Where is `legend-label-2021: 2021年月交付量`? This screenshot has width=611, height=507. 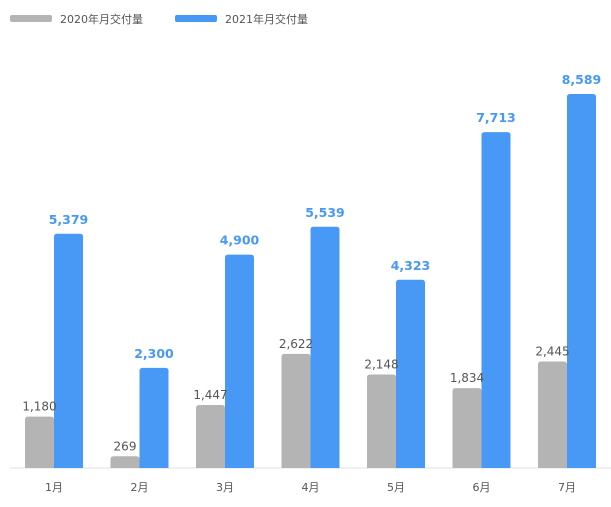 legend-label-2021: 2021年月交付量 is located at coordinates (266, 19).